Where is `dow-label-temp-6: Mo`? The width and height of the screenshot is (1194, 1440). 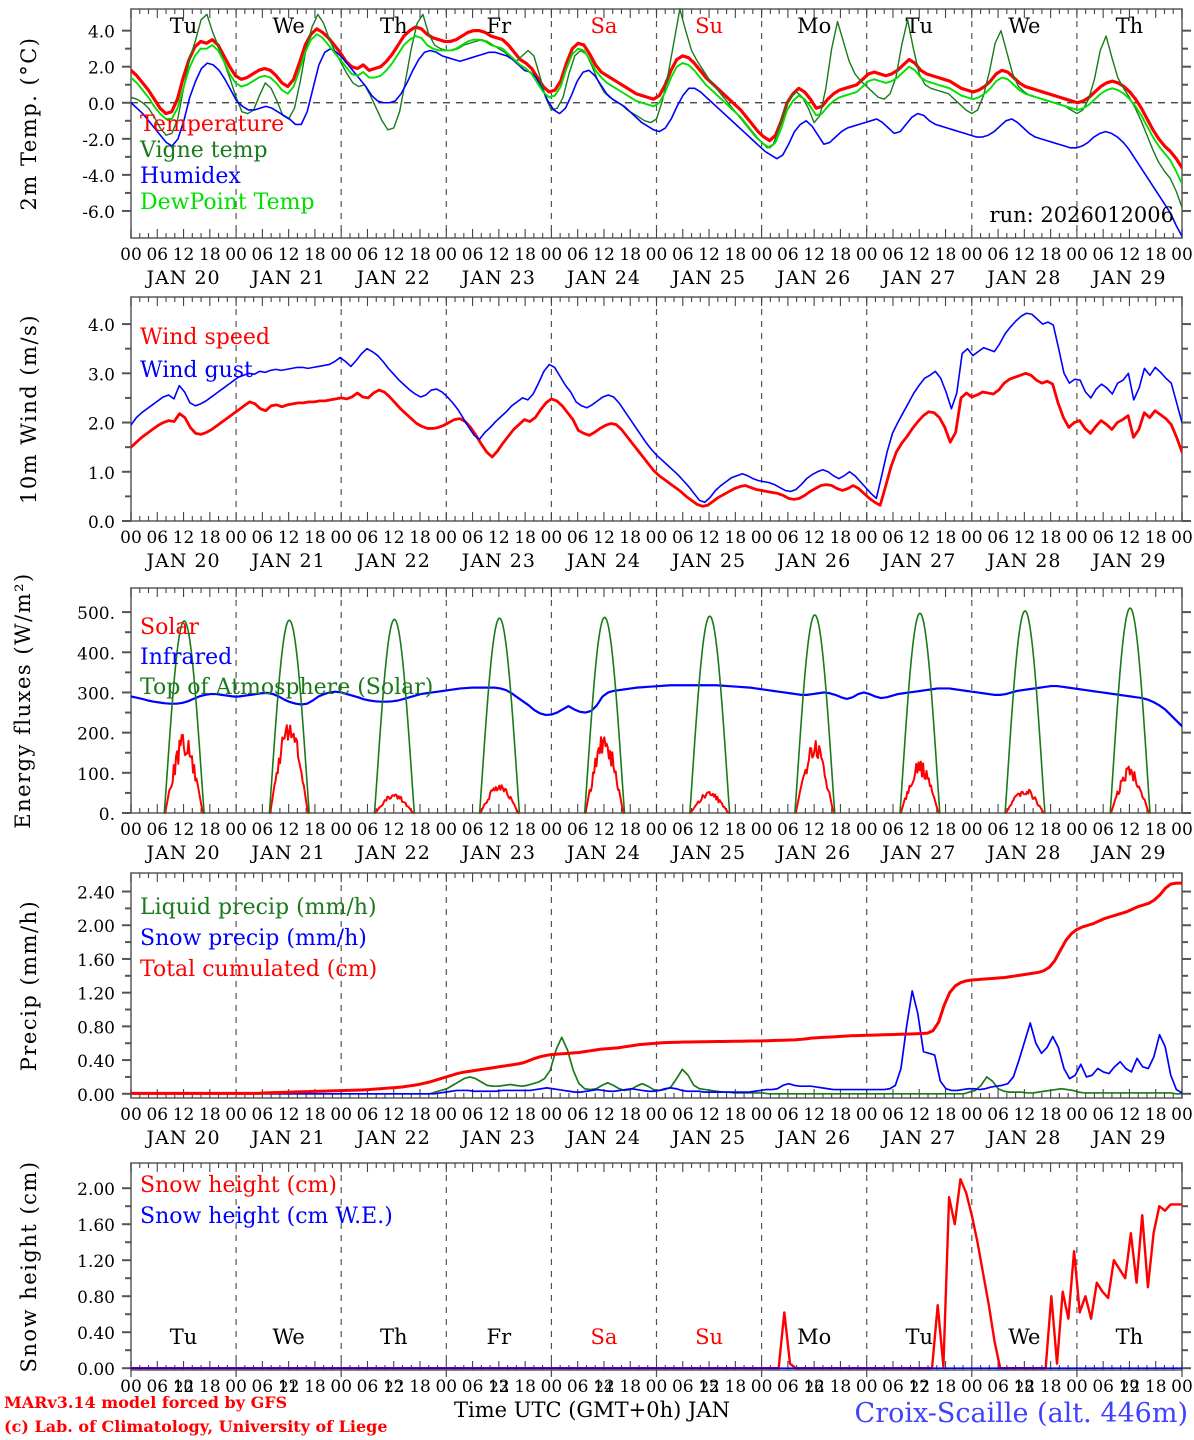
dow-label-temp-6: Mo is located at coordinates (814, 26).